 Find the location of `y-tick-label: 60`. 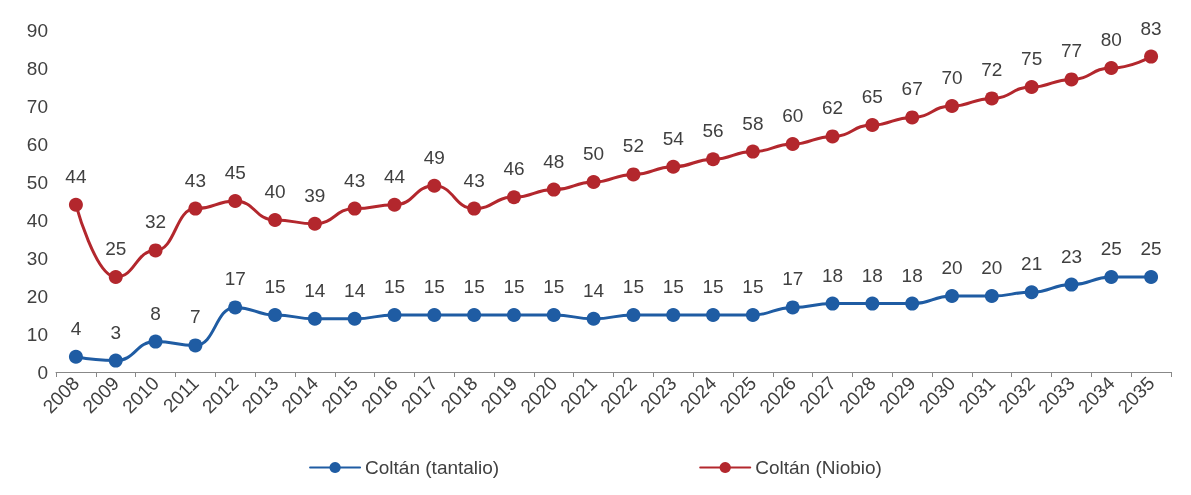

y-tick-label: 60 is located at coordinates (37, 144).